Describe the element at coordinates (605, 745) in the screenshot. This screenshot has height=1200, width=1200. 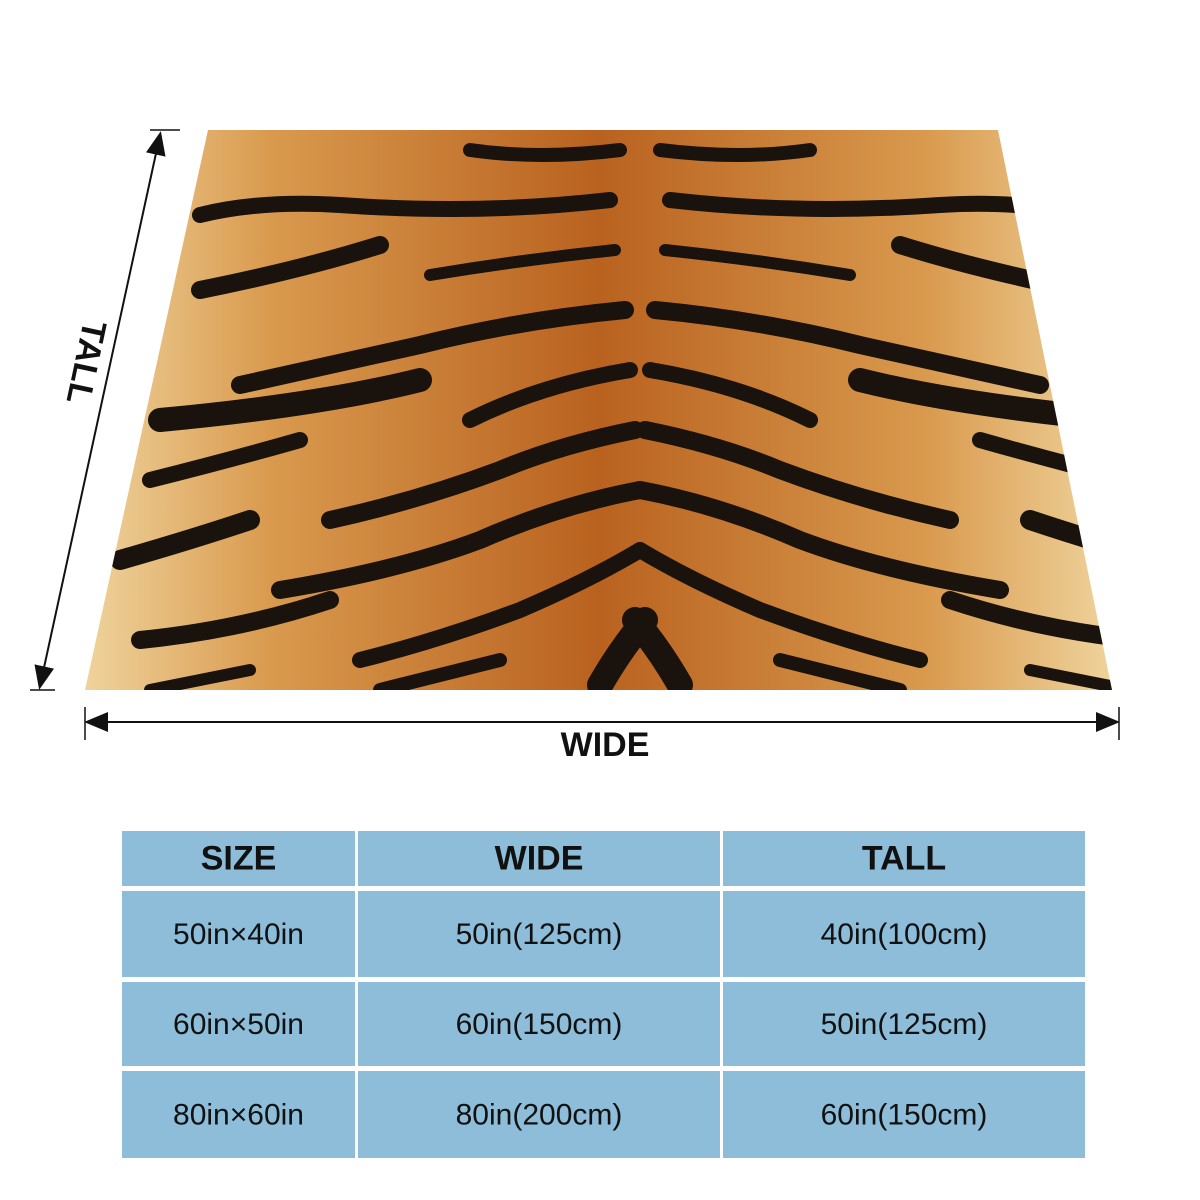
I see `wide-label: WIDE` at that location.